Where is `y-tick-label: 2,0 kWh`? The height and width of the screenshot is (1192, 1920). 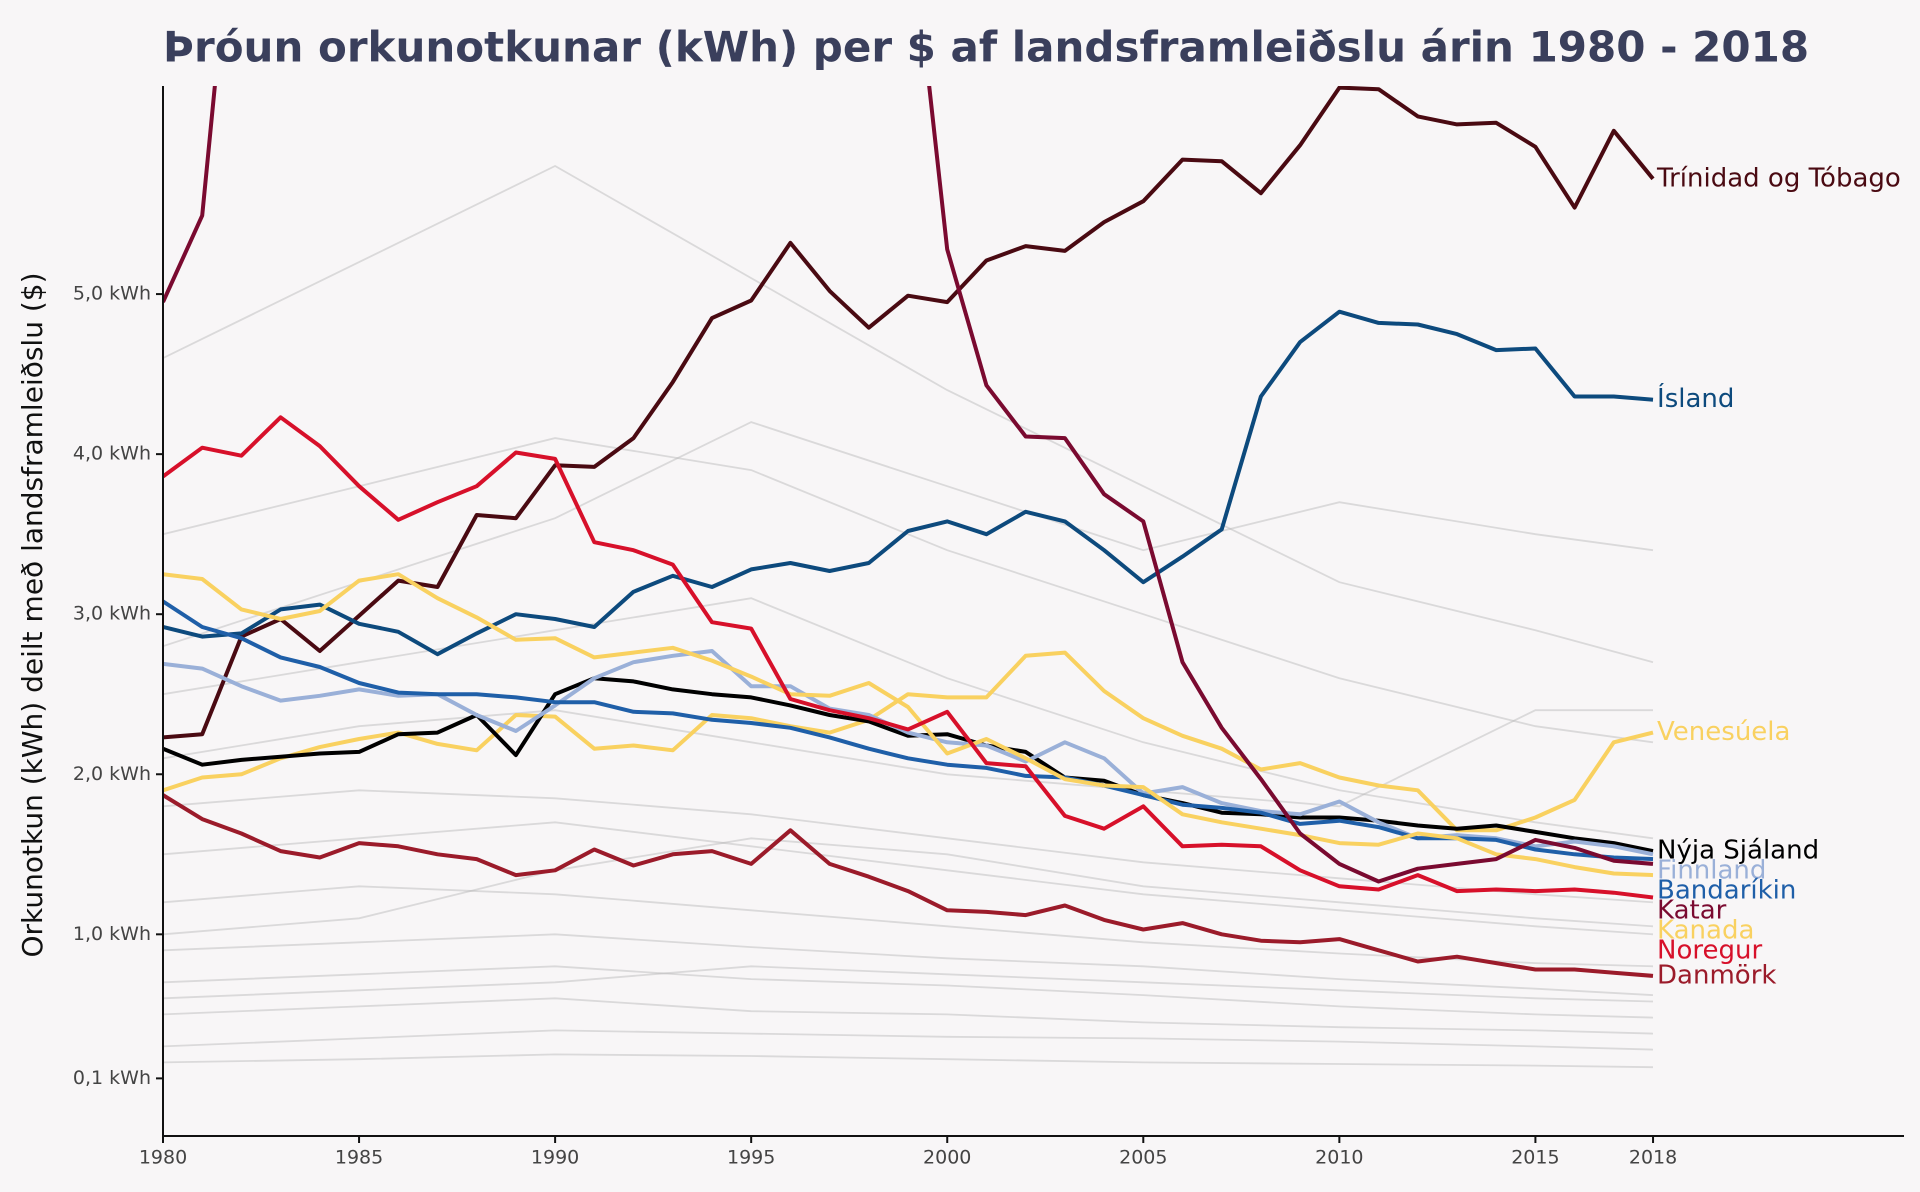 y-tick-label: 2,0 kWh is located at coordinates (112, 774).